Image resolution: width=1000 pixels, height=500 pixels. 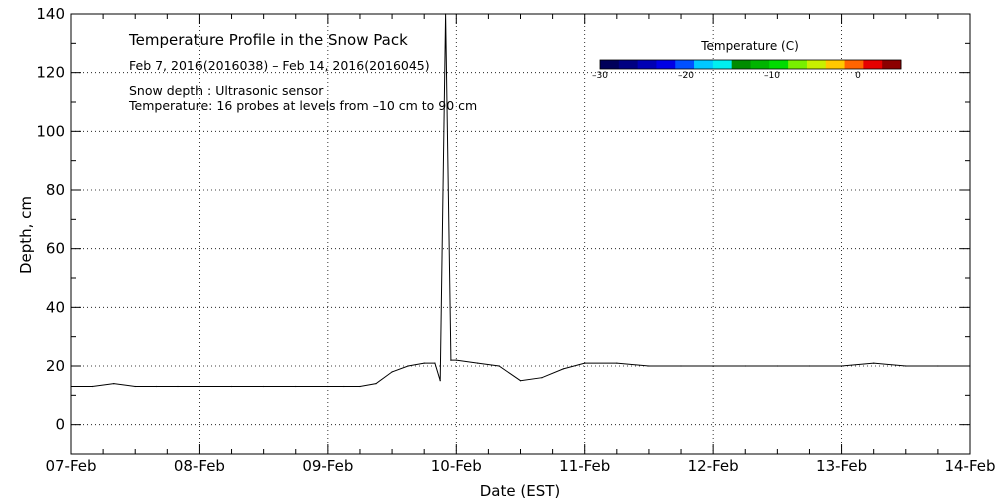 I want to click on y-tick-label: 100, so click(x=50, y=131).